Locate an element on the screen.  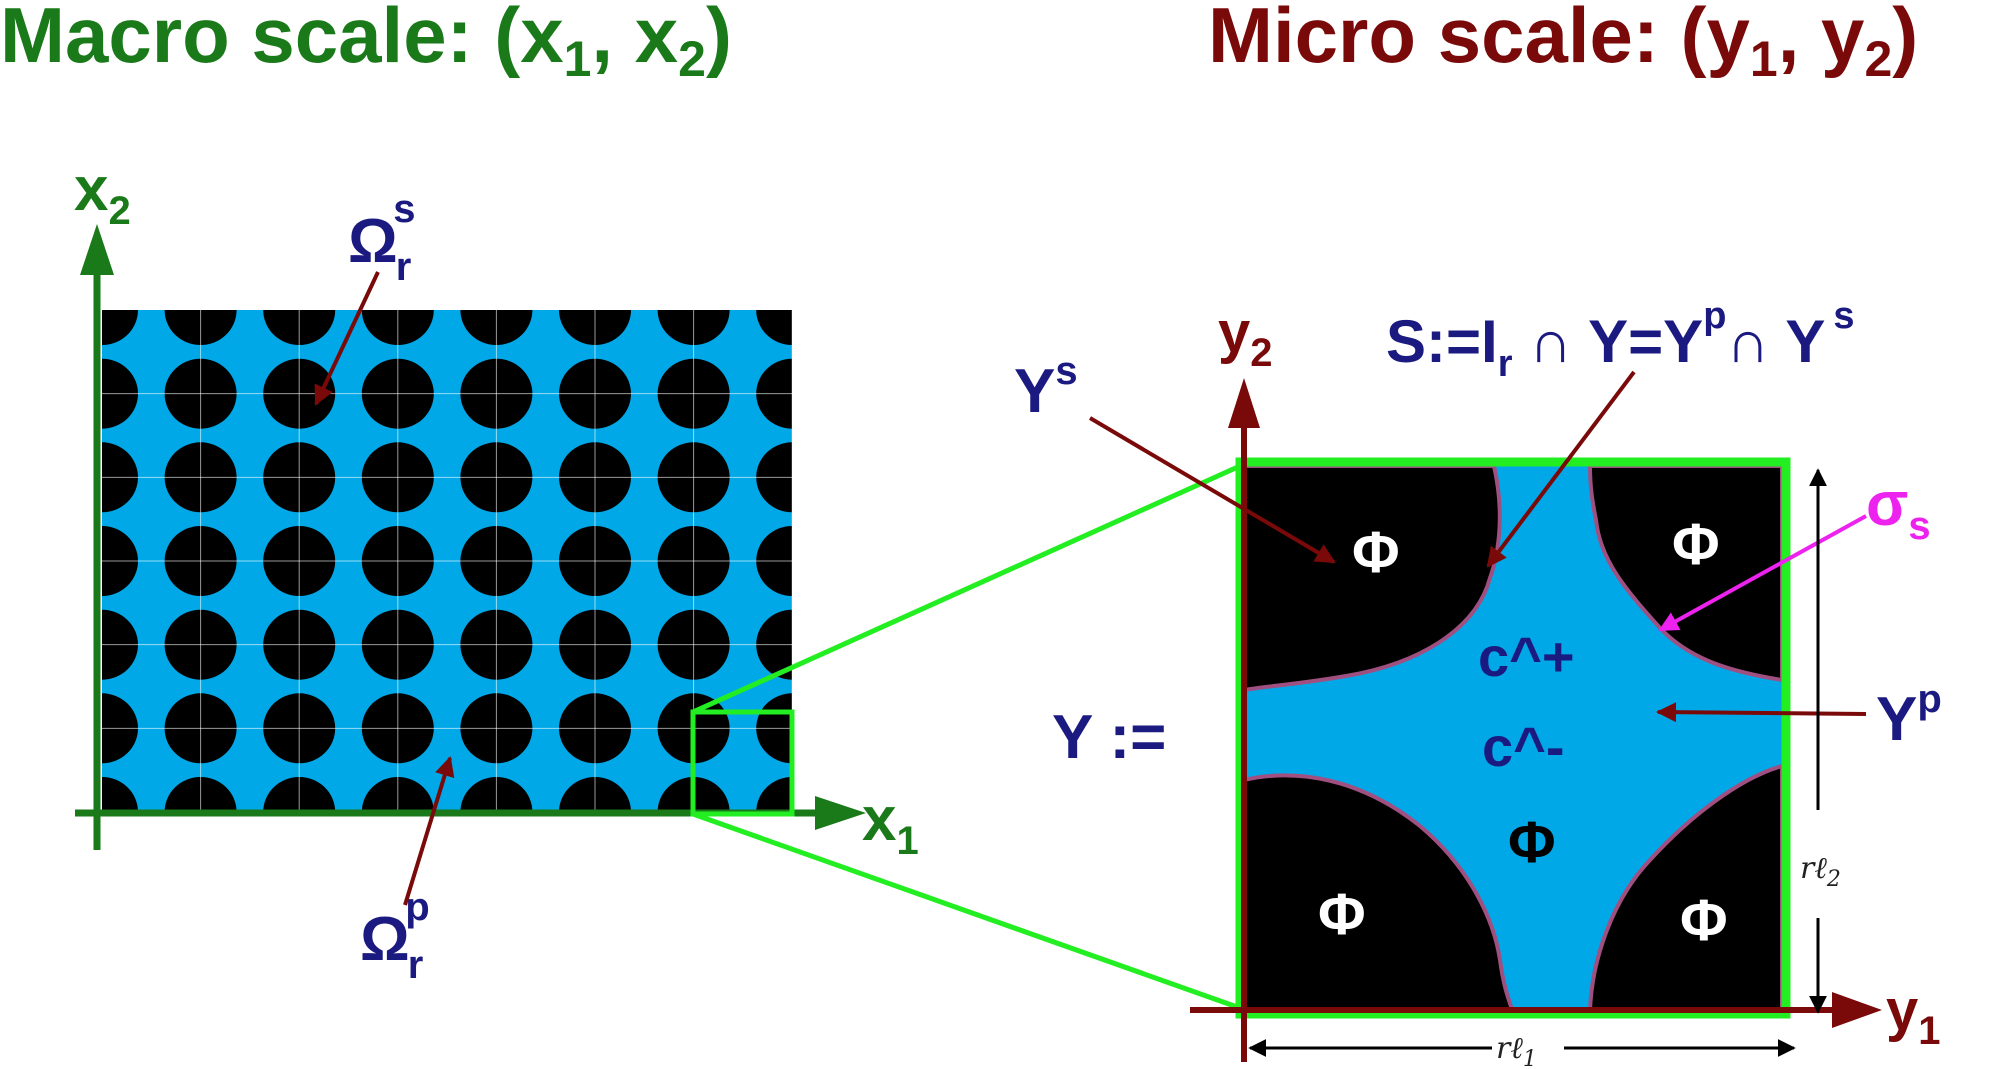
phi-label-top-left: Φ is located at coordinates (1376, 552).